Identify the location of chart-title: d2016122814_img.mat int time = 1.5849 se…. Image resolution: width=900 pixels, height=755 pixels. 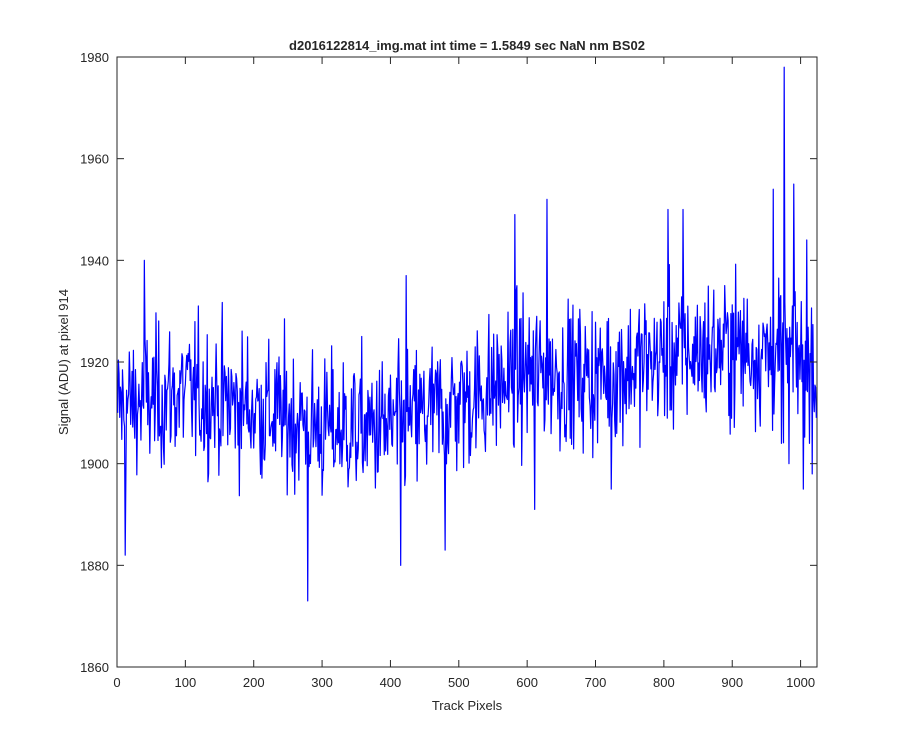
(467, 45).